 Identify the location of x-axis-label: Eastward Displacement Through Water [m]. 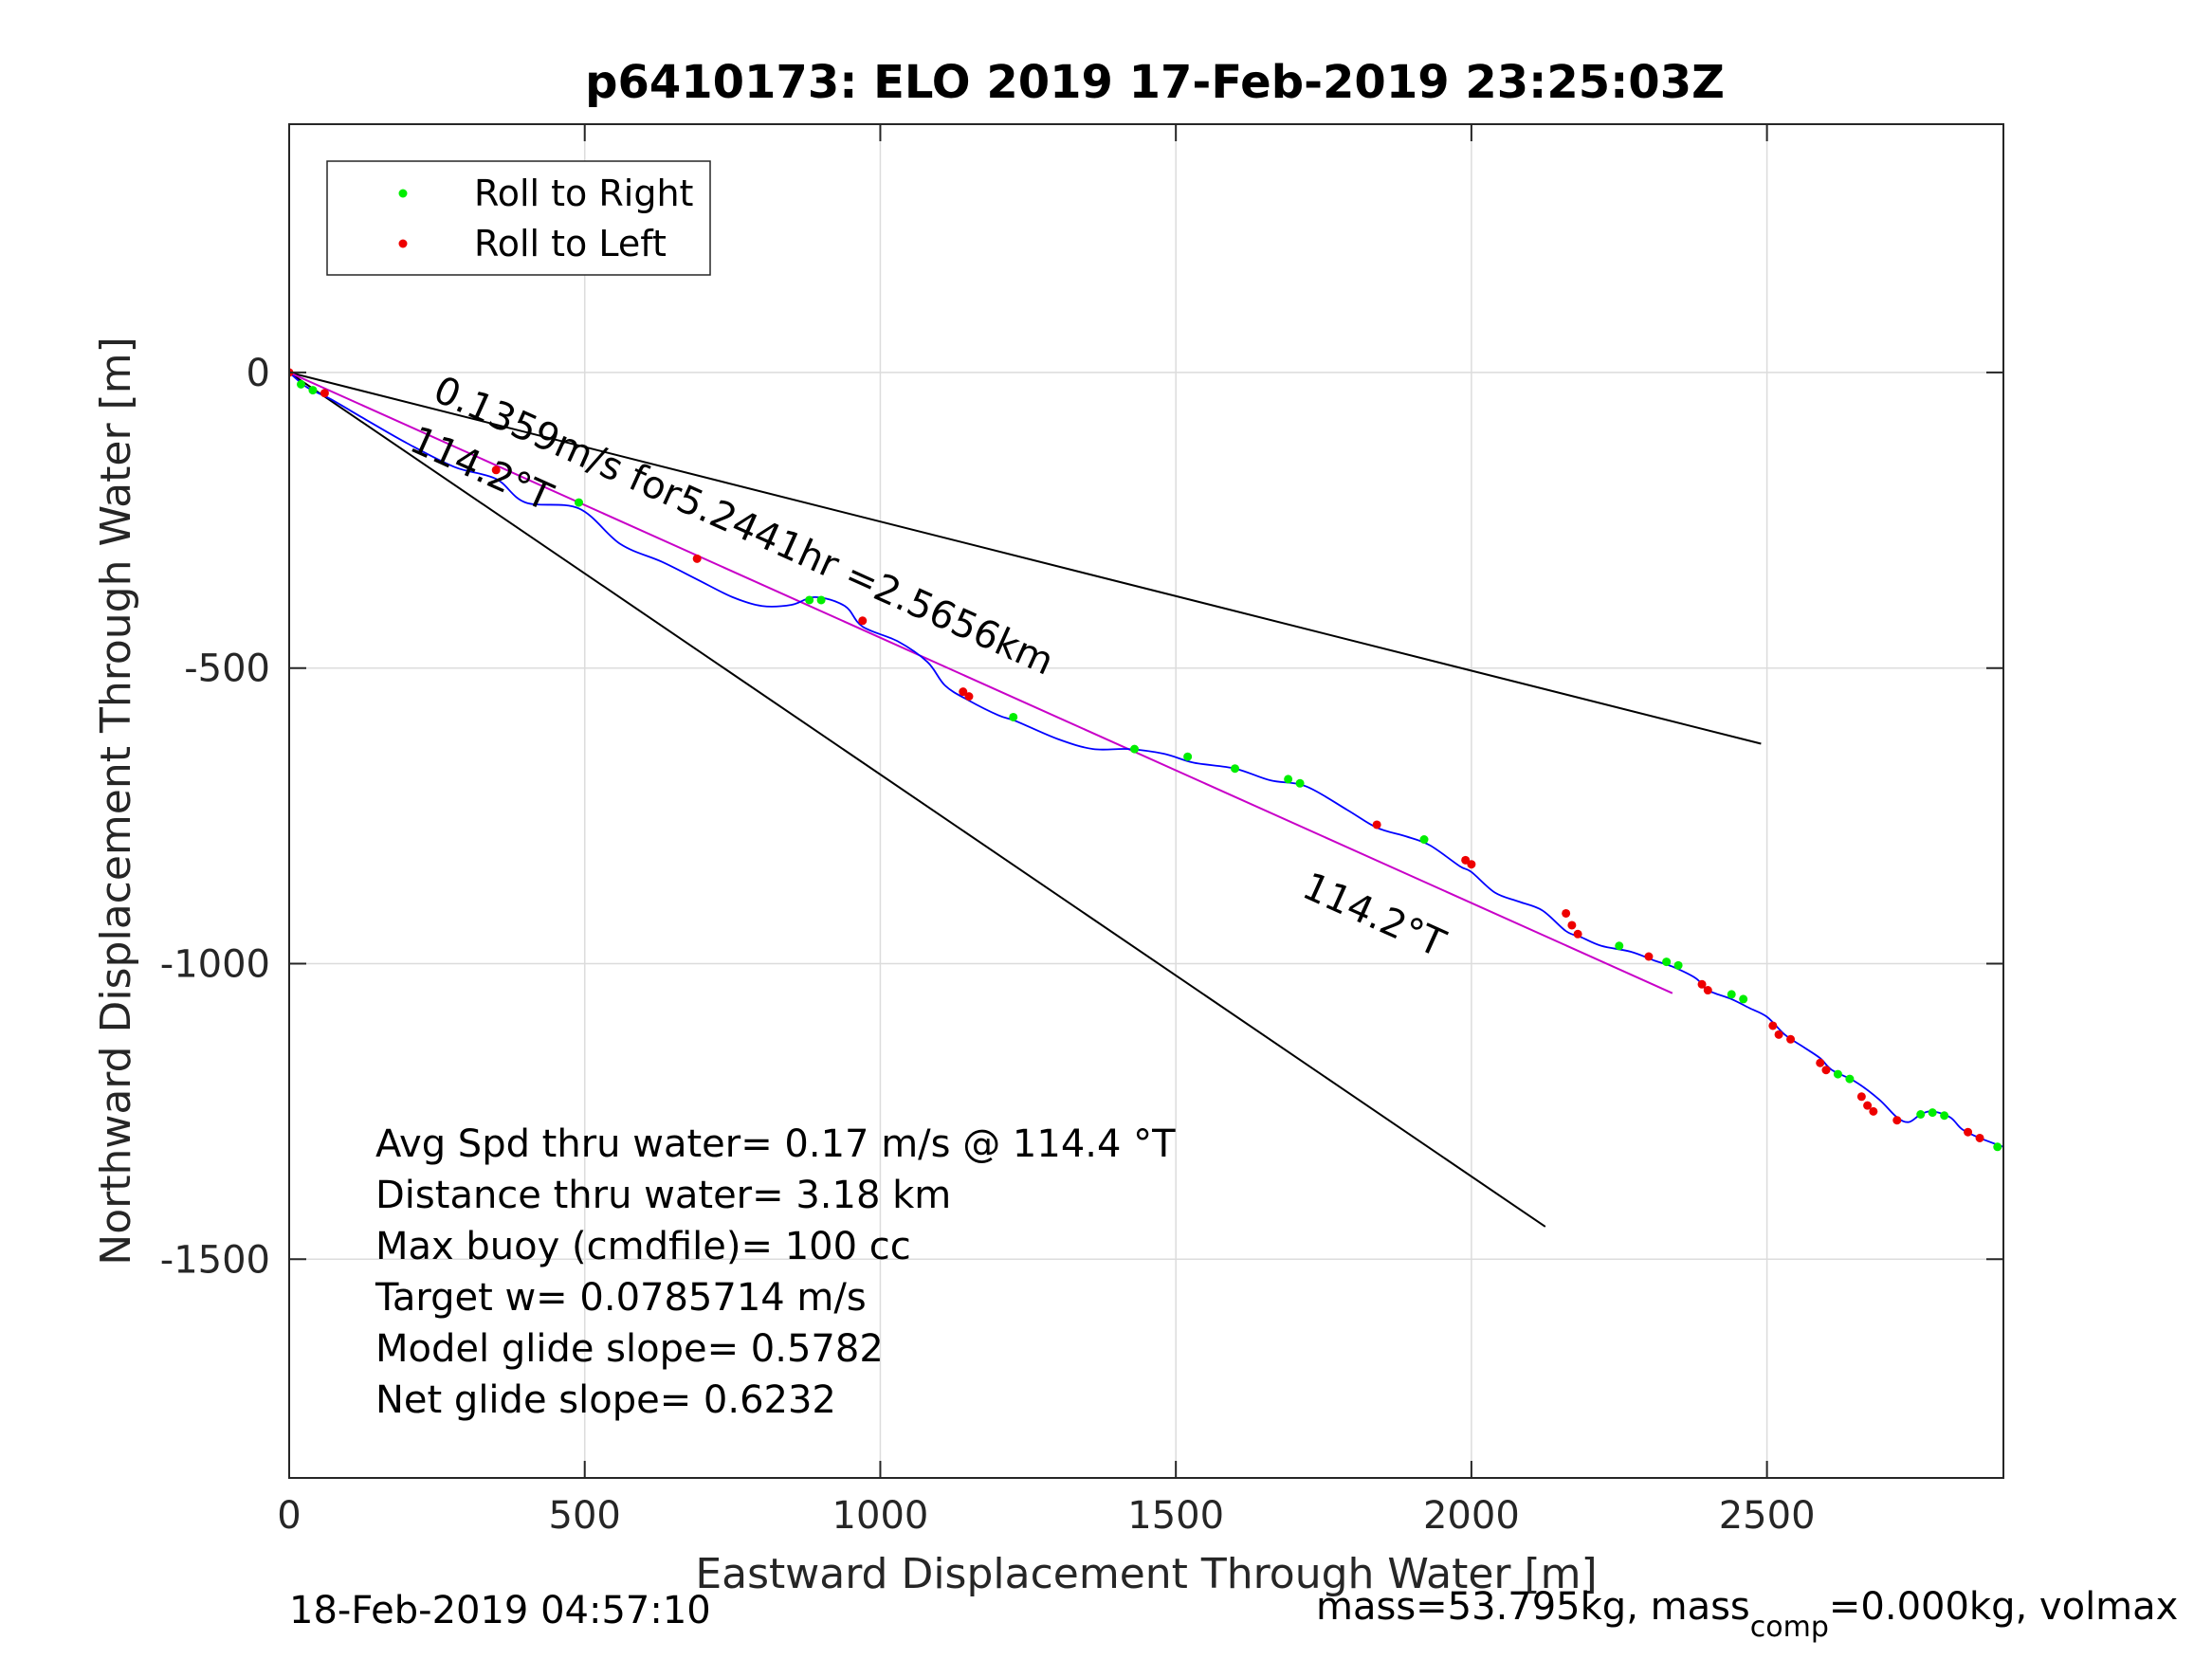
(1146, 1574).